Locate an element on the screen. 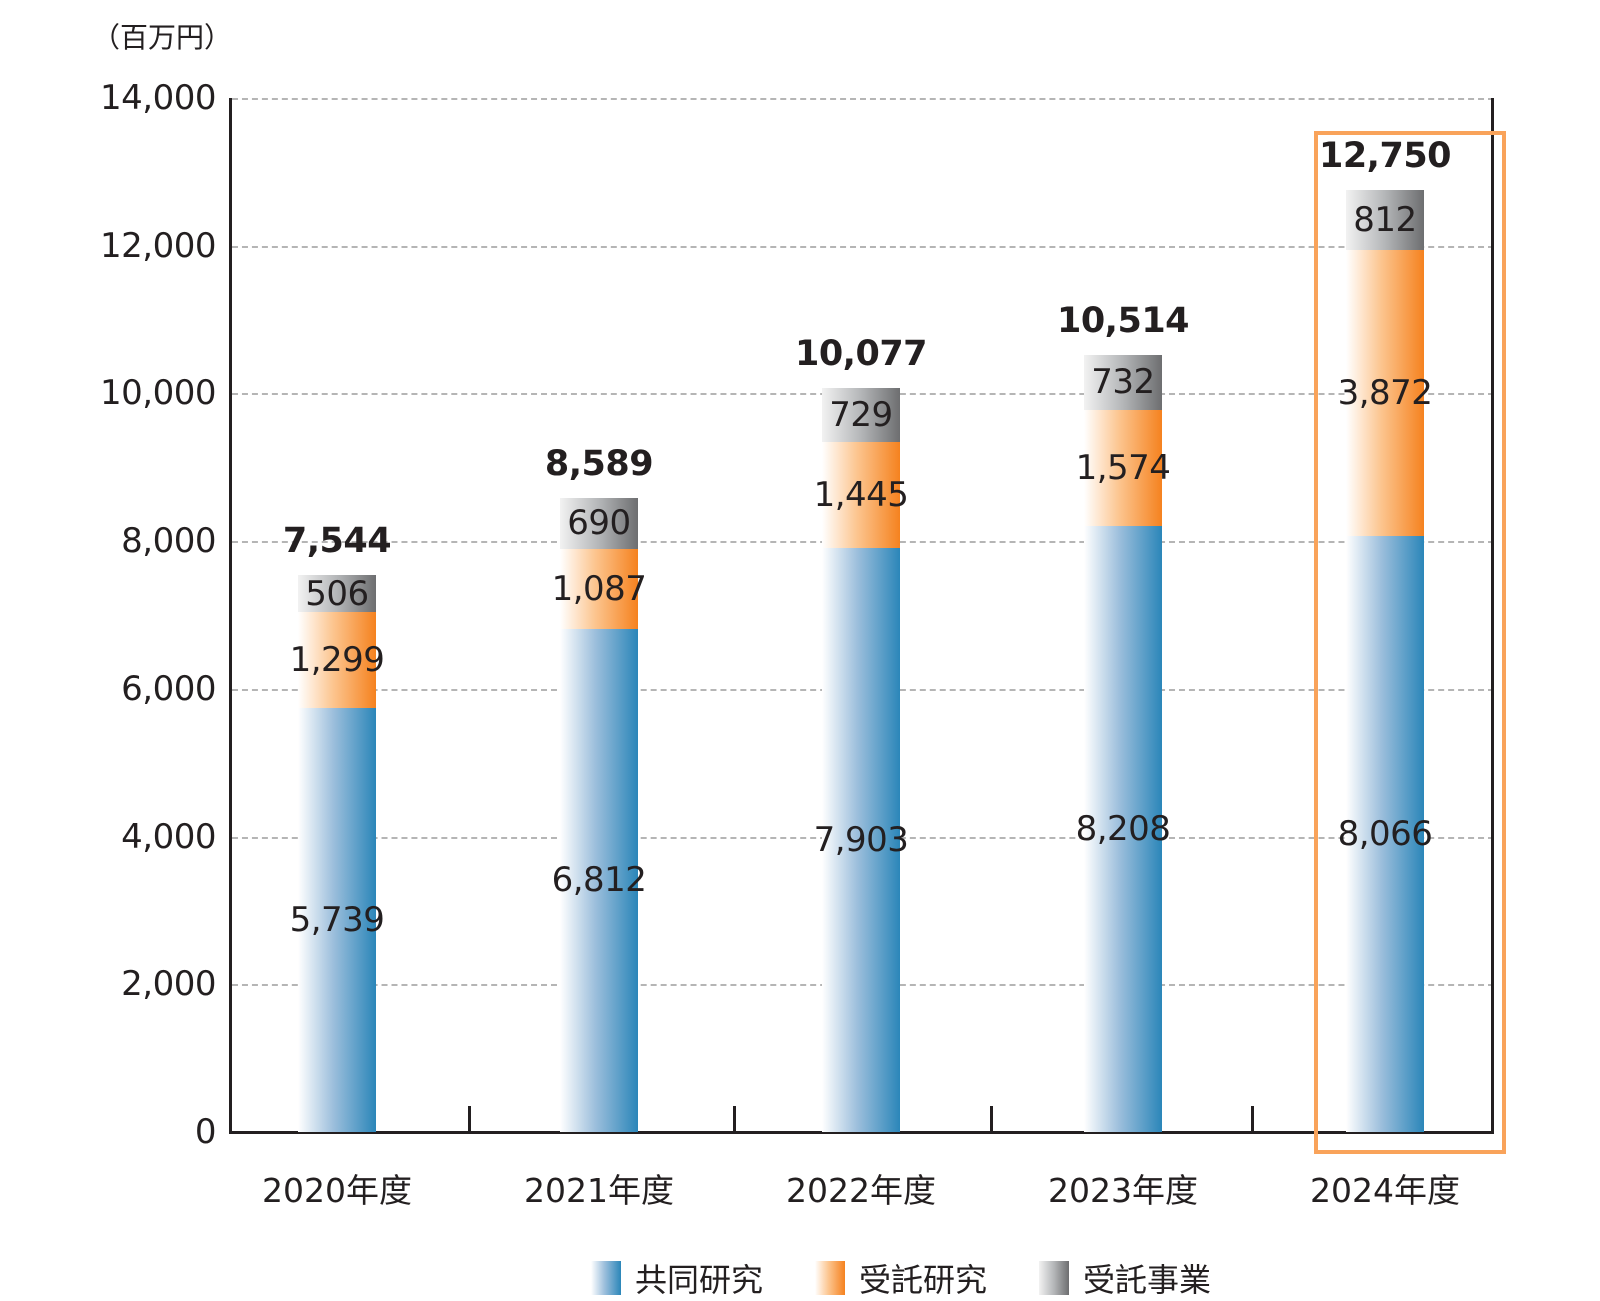 The height and width of the screenshot is (1301, 1600). y-tick-label: 8,000 is located at coordinates (168, 541).